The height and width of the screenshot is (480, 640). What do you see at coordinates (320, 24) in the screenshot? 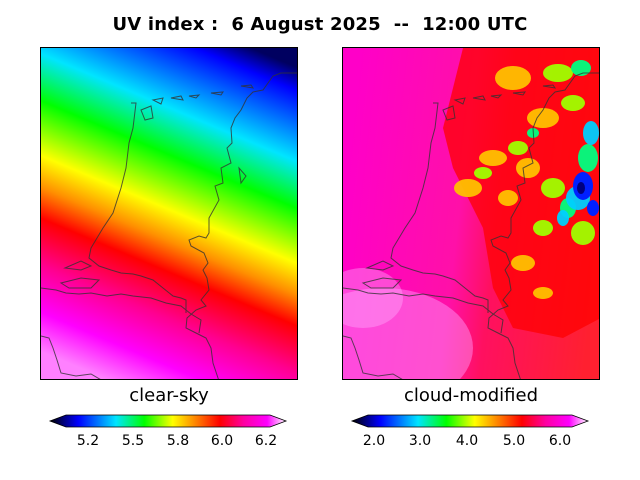
I see `figure-title: UV index : 6 August 2025 -- 12:00 UTC` at bounding box center [320, 24].